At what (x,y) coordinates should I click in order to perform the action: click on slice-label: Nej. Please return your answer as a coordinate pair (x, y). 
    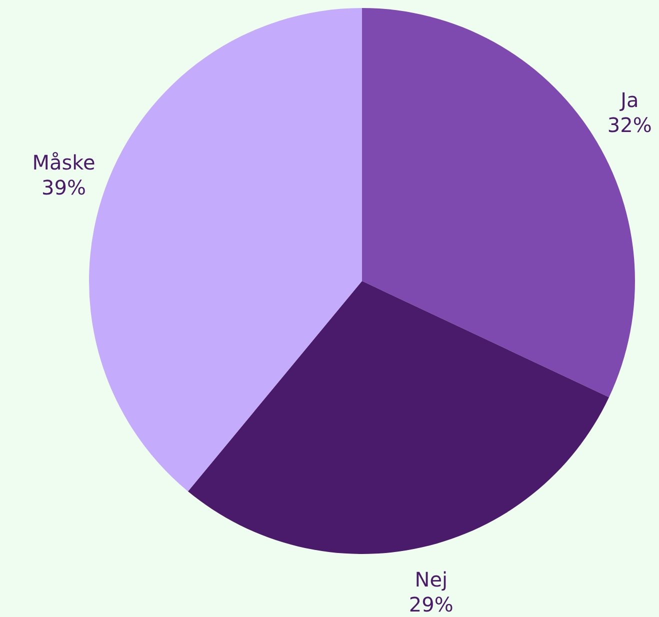
    Looking at the image, I should click on (431, 579).